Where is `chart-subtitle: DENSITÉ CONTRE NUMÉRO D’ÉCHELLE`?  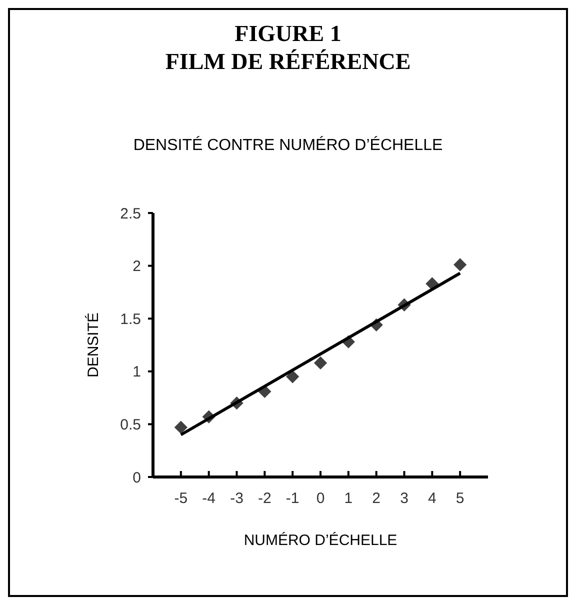
chart-subtitle: DENSITÉ CONTRE NUMÉRO D’ÉCHELLE is located at coordinates (288, 145).